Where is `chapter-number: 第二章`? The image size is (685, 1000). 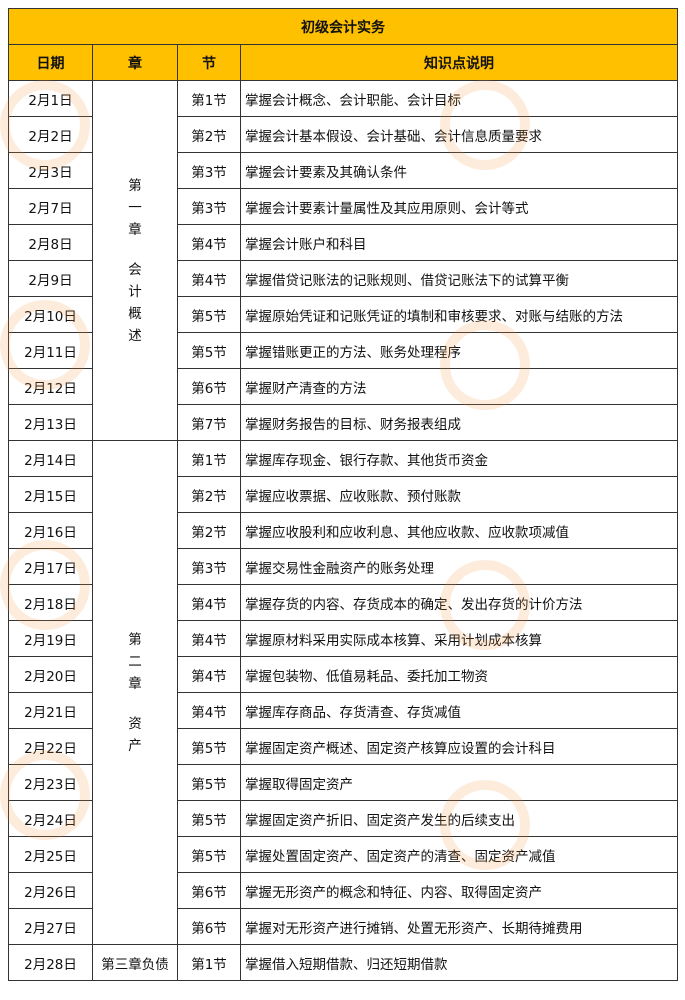
chapter-number: 第二章 is located at coordinates (135, 661).